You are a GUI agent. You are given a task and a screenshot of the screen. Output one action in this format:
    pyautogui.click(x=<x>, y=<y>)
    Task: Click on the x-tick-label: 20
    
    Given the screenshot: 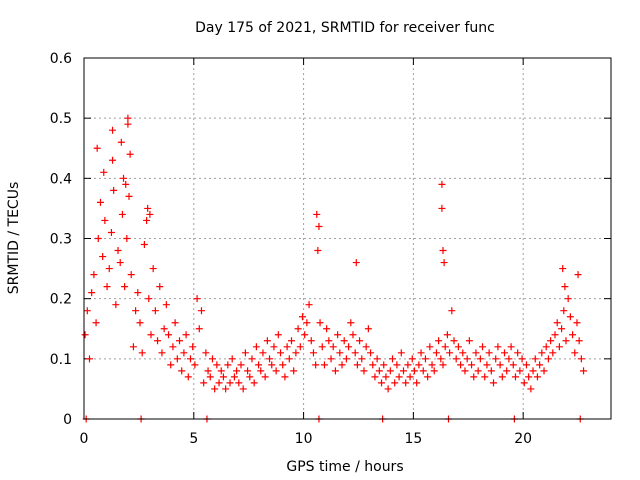 What is the action you would take?
    pyautogui.click(x=523, y=439)
    